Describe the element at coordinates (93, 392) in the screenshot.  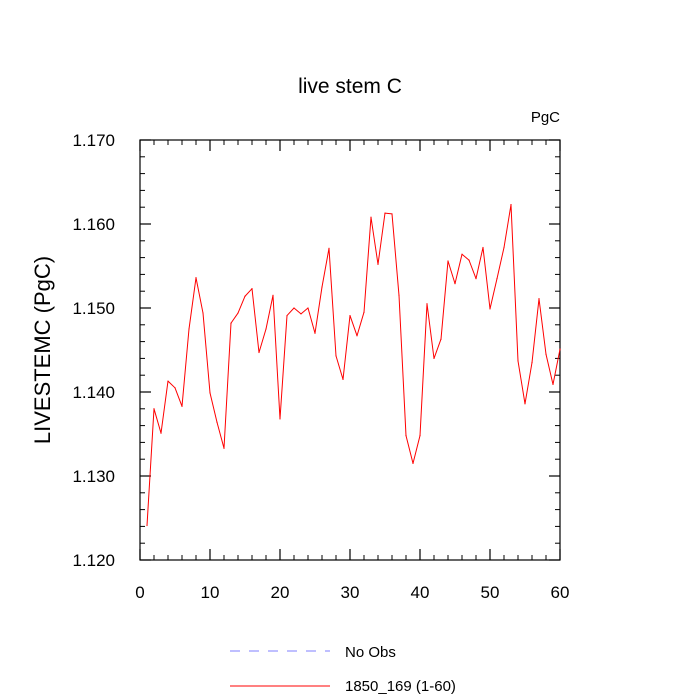
I see `y-tick-label: 1.140` at that location.